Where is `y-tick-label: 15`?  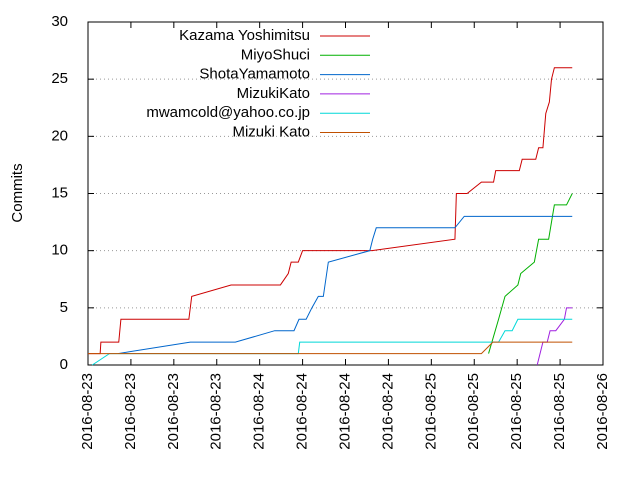 y-tick-label: 15 is located at coordinates (59, 192).